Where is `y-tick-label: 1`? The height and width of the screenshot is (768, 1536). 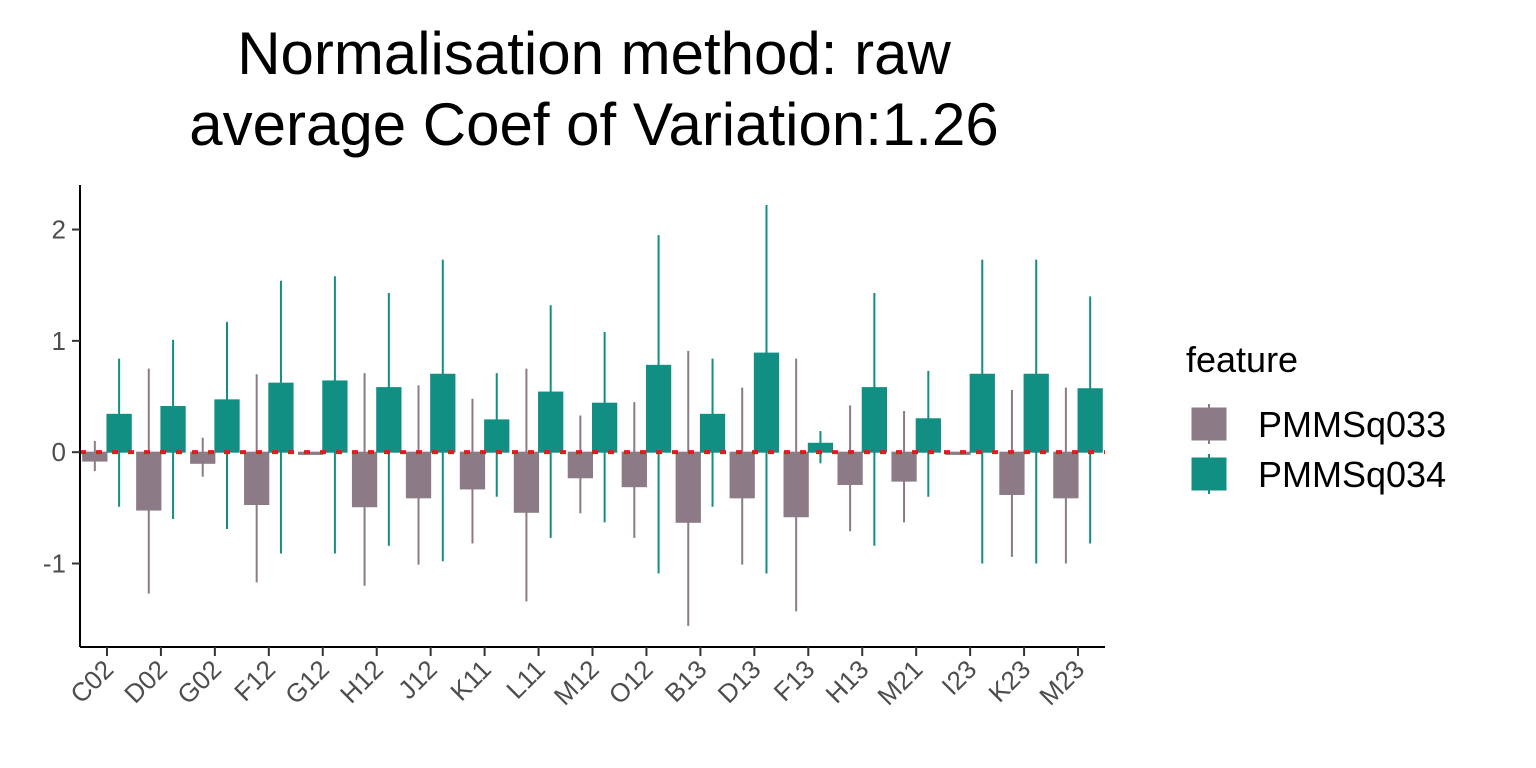 y-tick-label: 1 is located at coordinates (59, 341).